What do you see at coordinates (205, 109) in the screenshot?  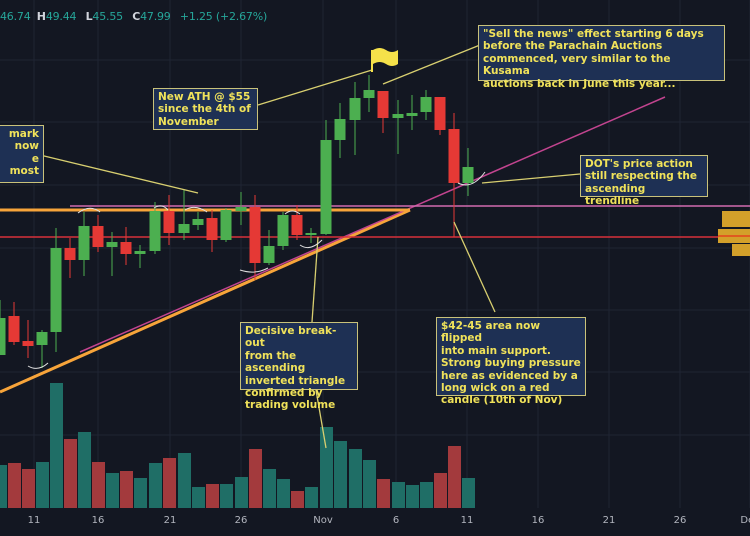 I see `note-new-ath: New ATH @ $55 since the 4th of November` at bounding box center [205, 109].